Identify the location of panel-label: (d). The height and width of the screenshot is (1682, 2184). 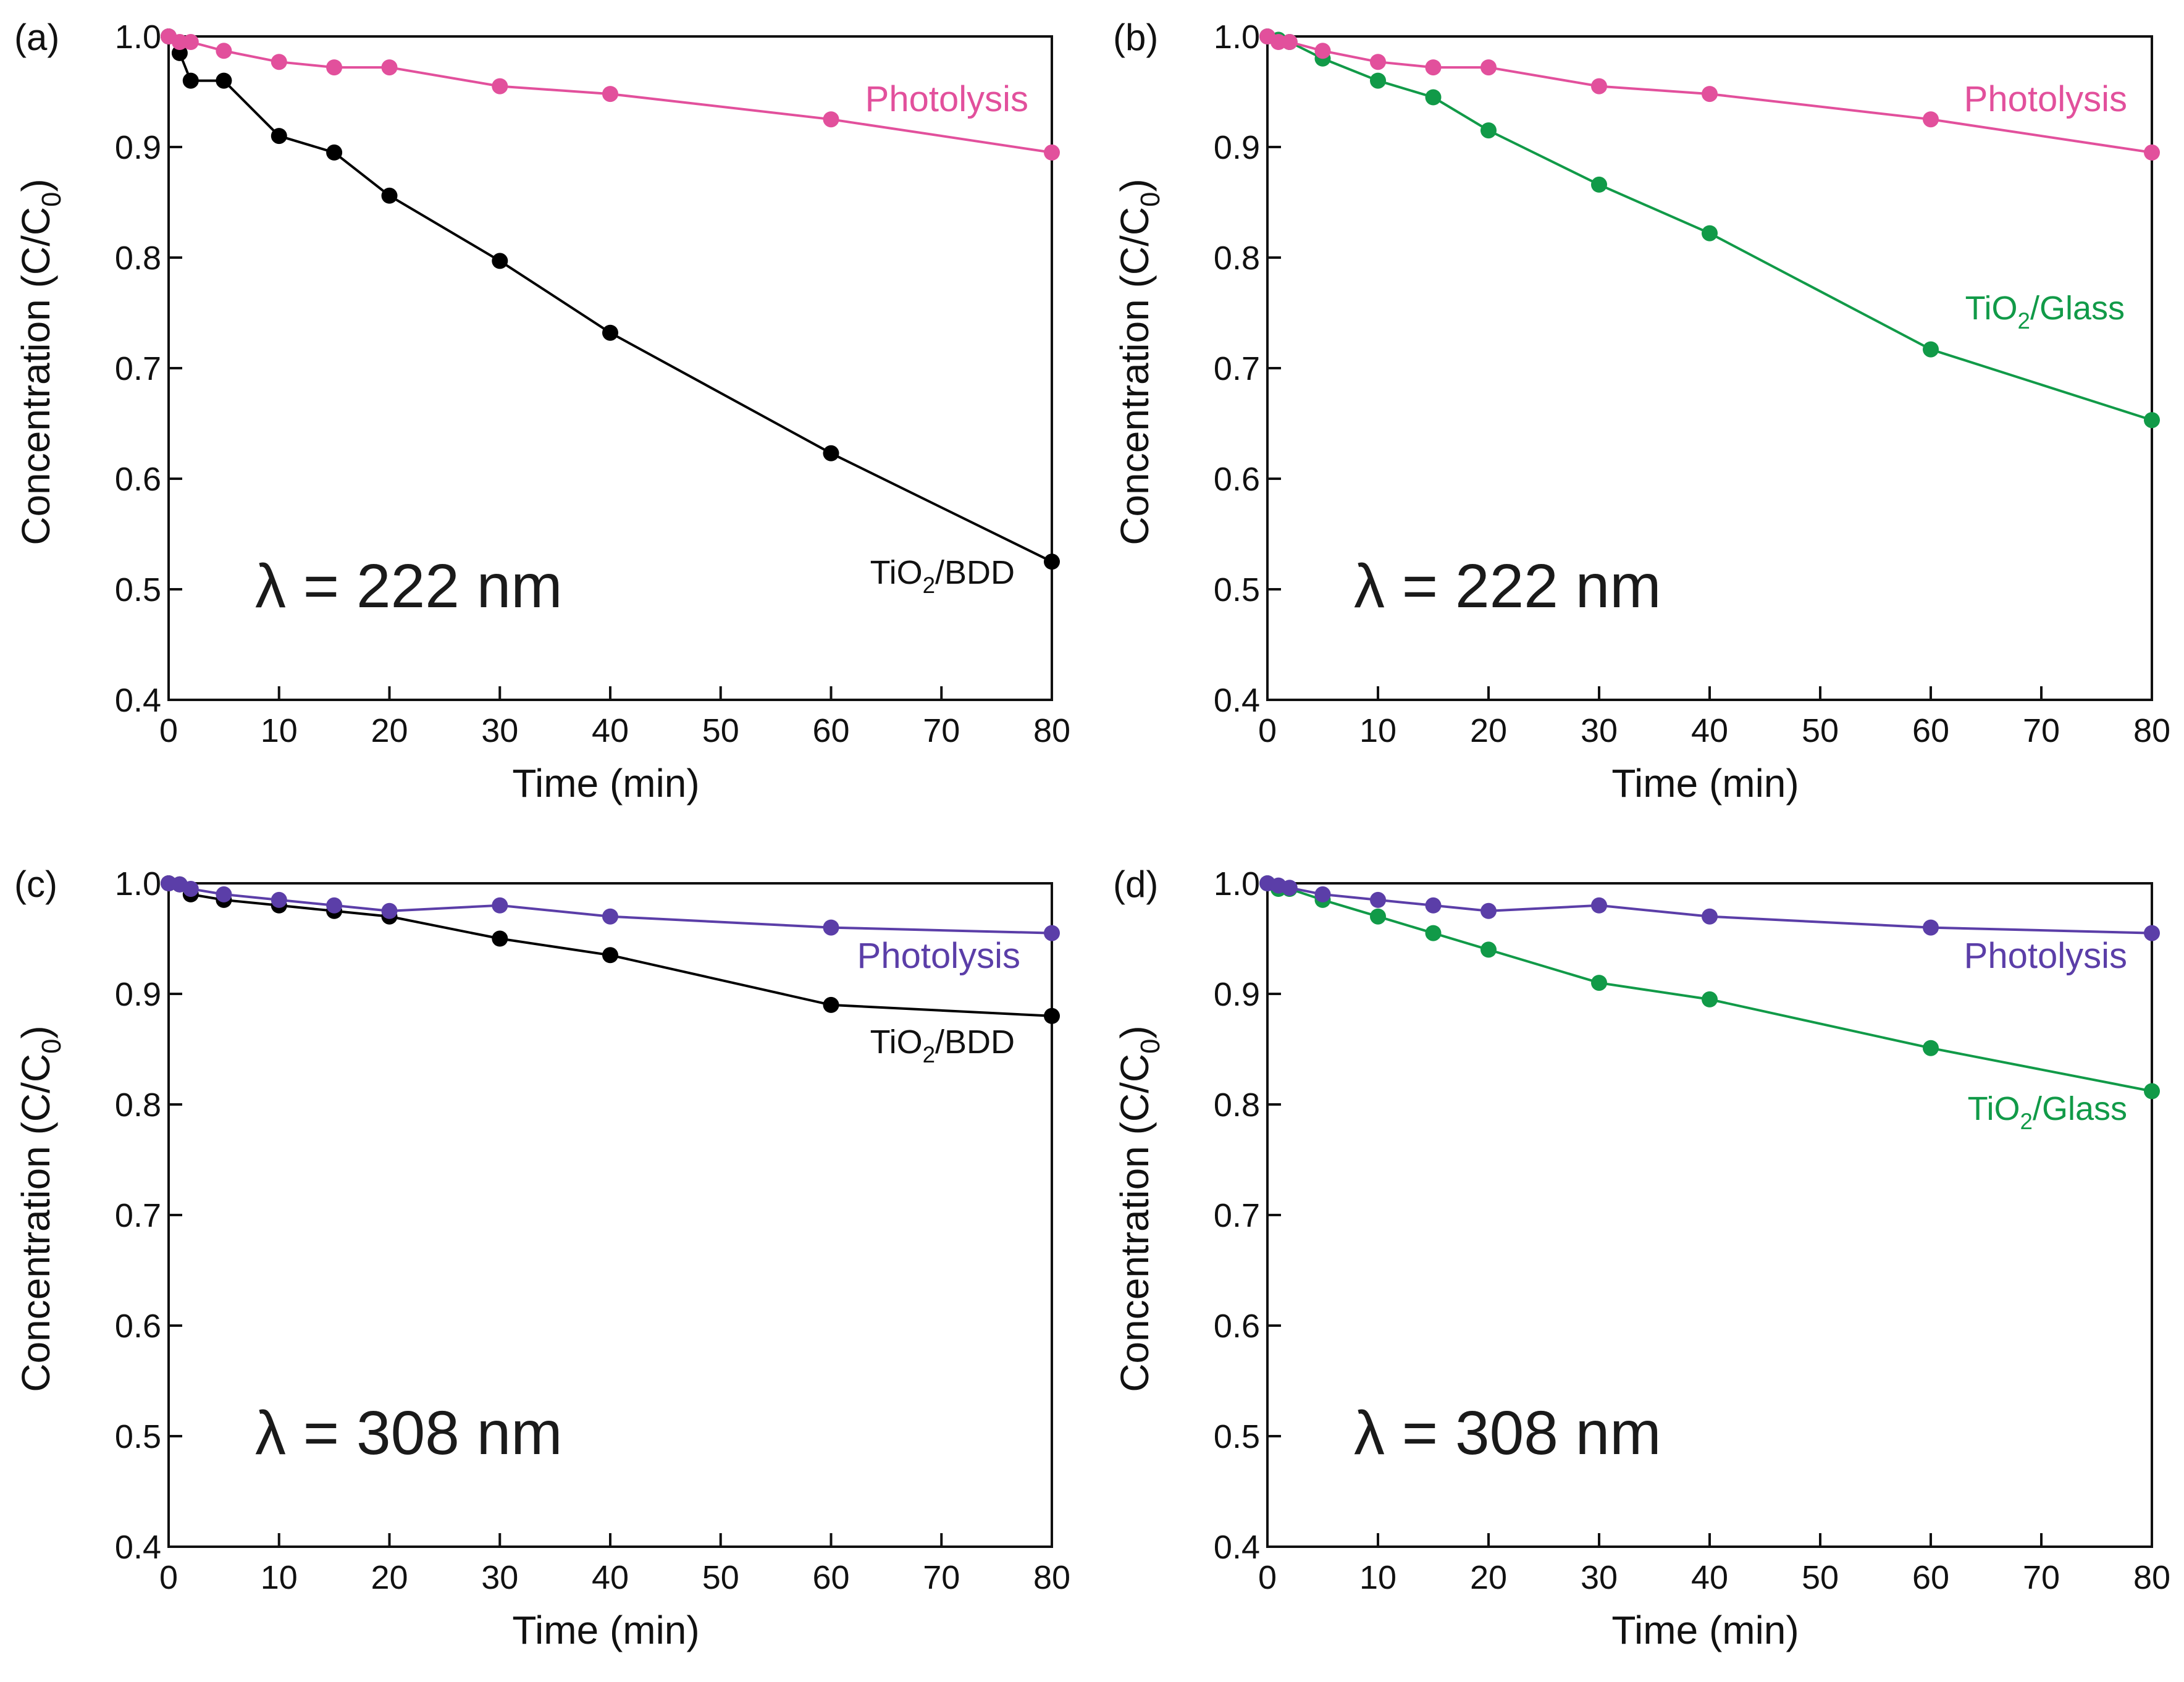
(1136, 884).